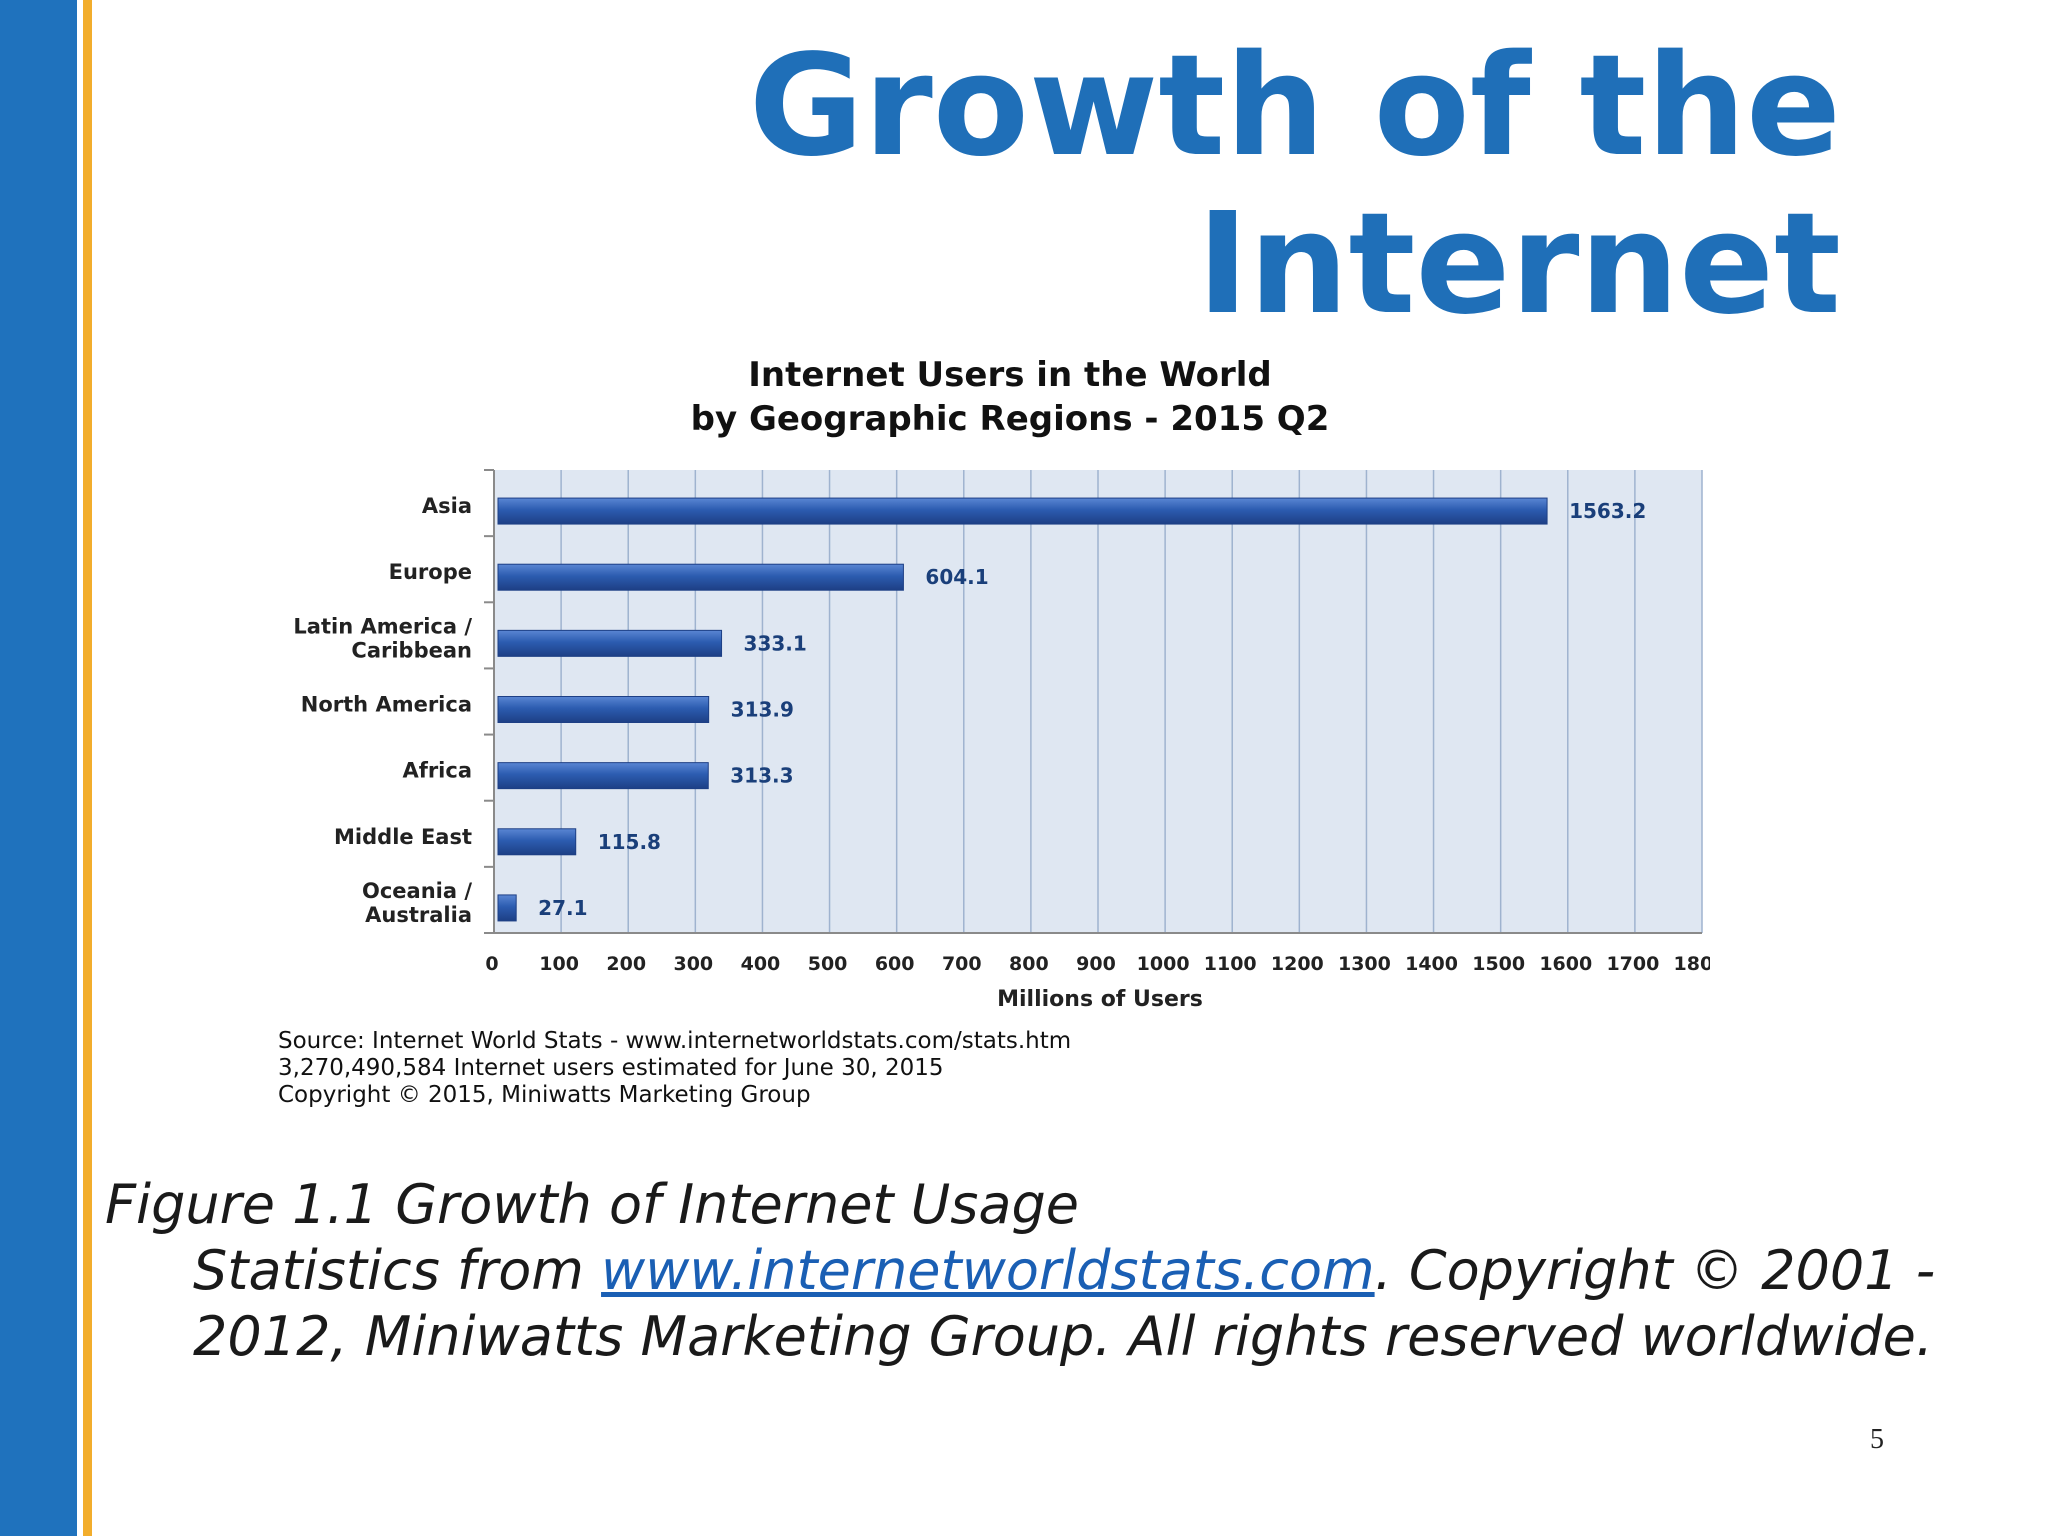  I want to click on category-label: Caribbean, so click(411, 650).